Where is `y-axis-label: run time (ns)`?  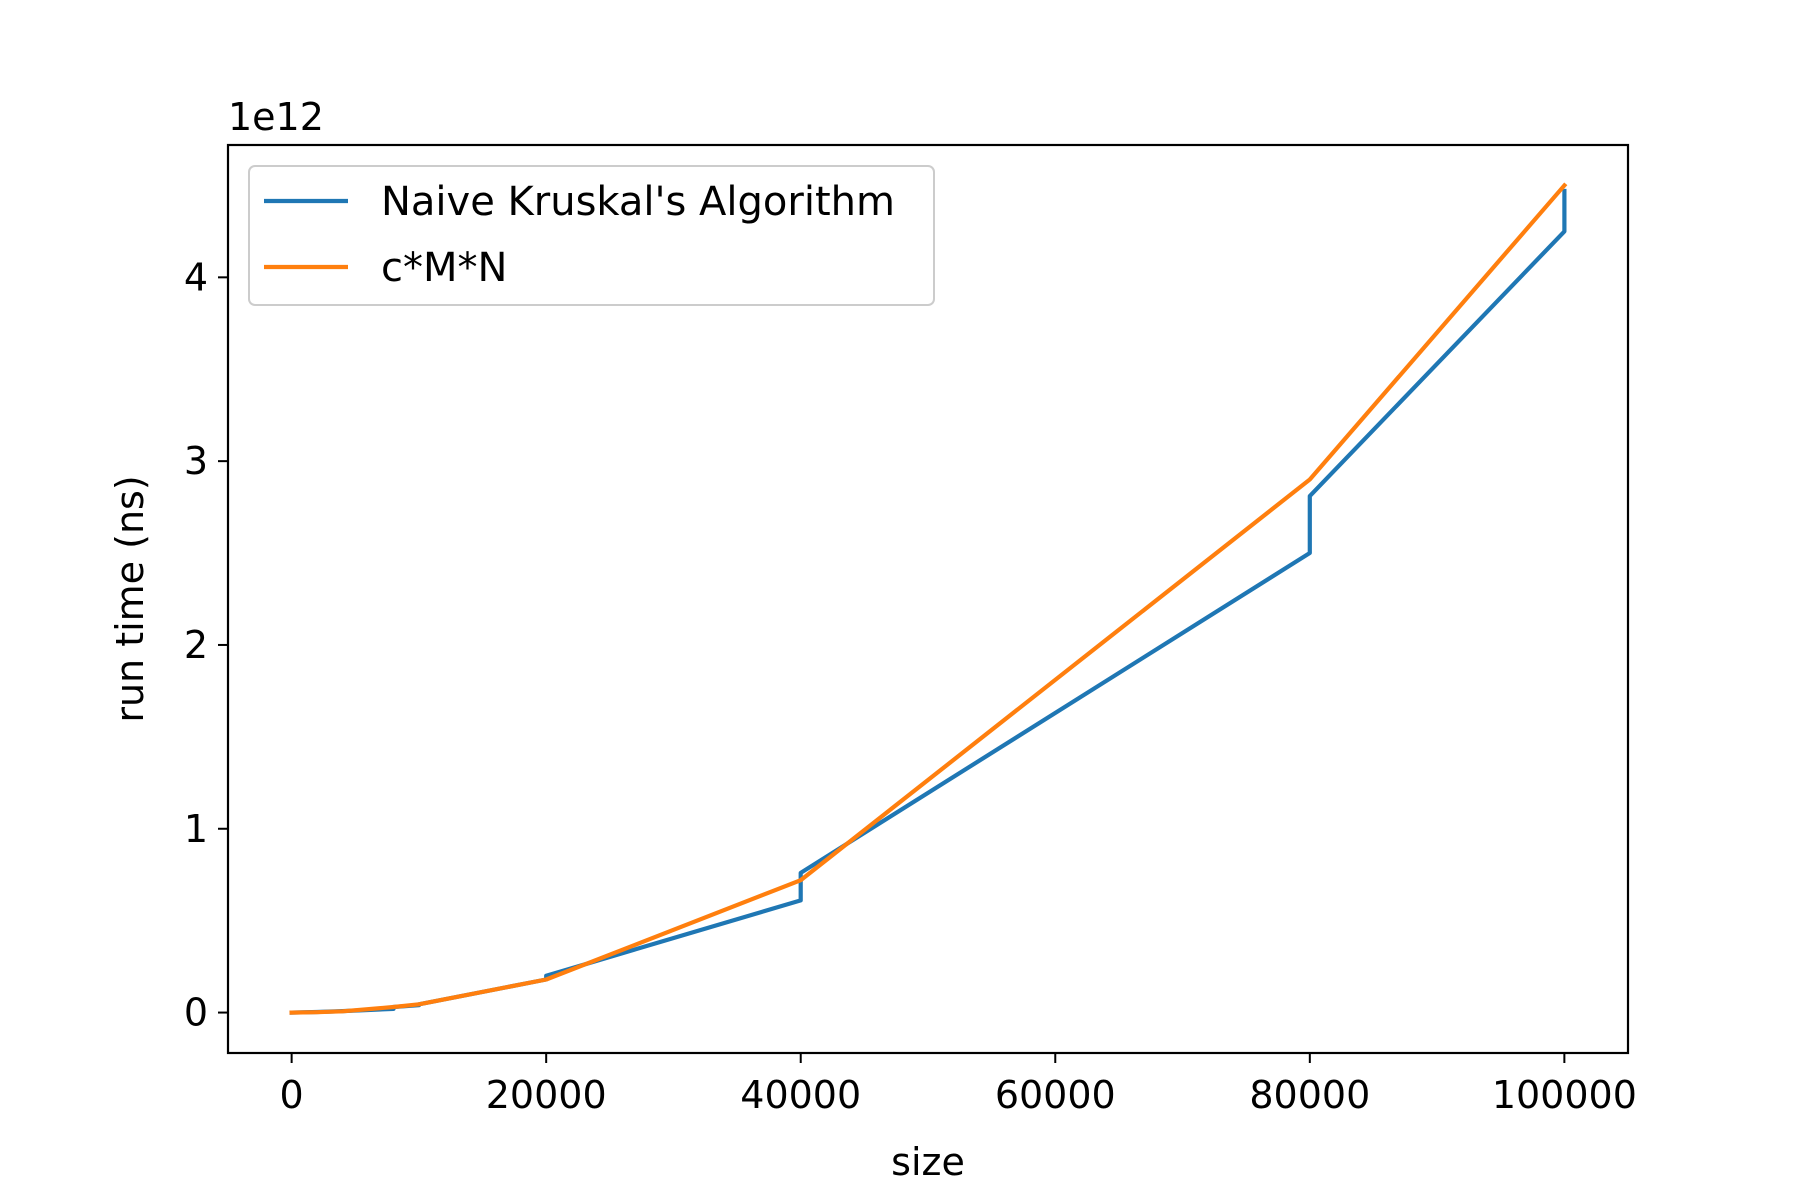 y-axis-label: run time (ns) is located at coordinates (130, 598).